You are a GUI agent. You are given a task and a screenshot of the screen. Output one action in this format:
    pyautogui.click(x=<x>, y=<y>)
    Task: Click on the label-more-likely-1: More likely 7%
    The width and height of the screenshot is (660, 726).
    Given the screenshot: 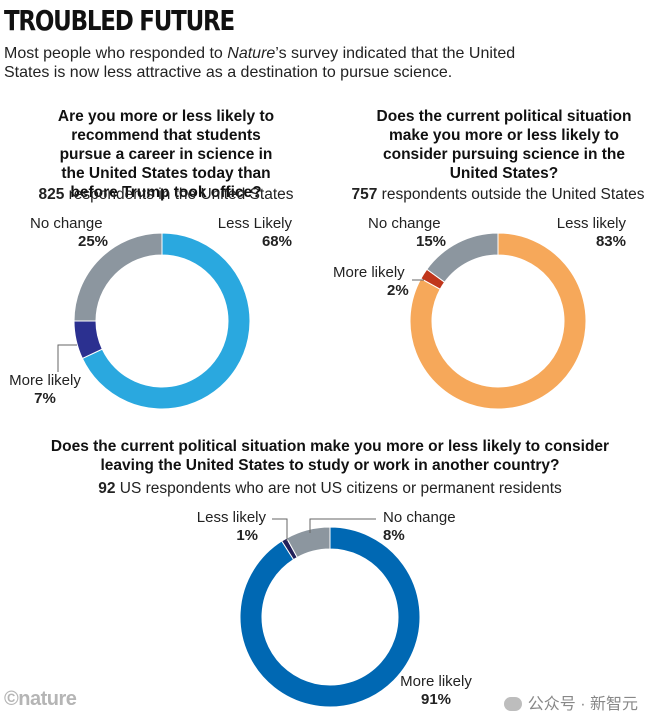 What is the action you would take?
    pyautogui.click(x=45, y=389)
    